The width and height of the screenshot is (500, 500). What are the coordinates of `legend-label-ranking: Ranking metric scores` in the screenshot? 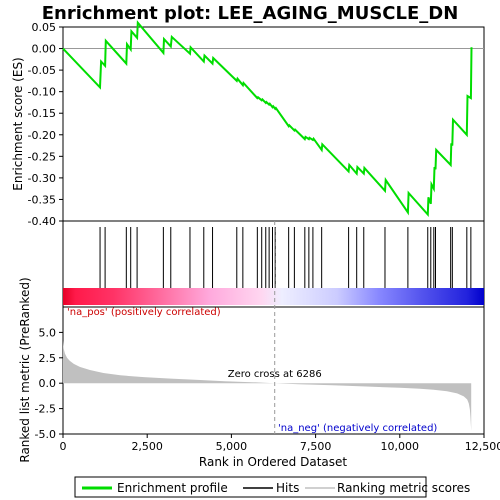 It's located at (403, 488).